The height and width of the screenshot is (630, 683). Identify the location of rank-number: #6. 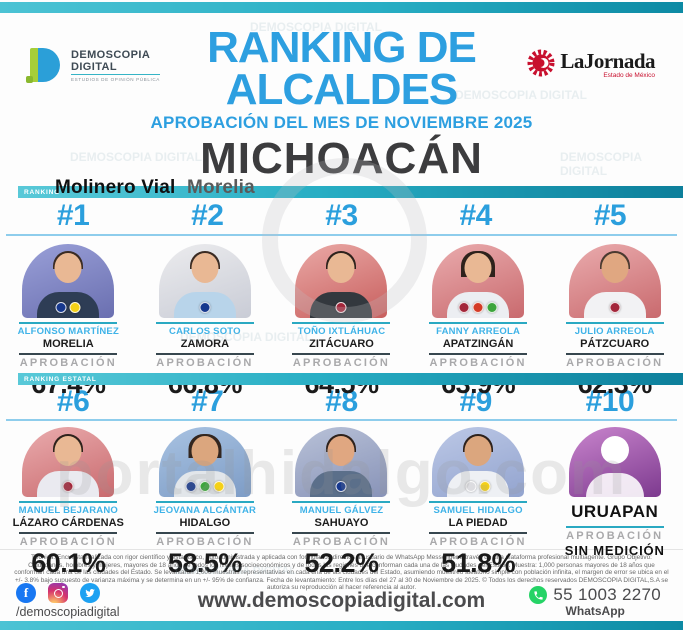
(73, 401).